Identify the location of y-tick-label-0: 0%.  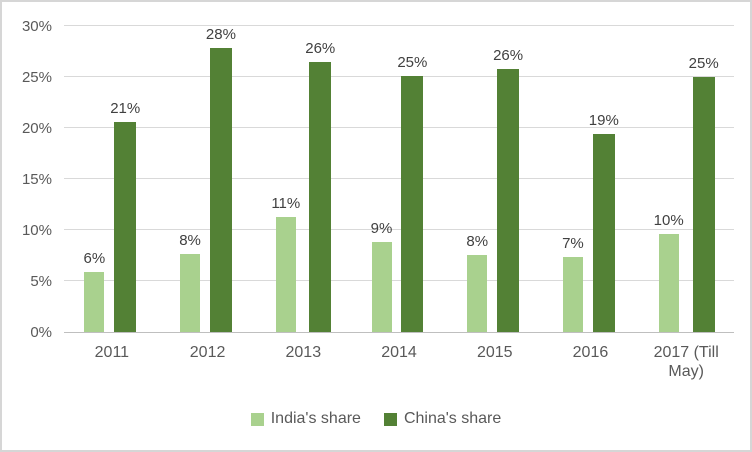
(41, 332).